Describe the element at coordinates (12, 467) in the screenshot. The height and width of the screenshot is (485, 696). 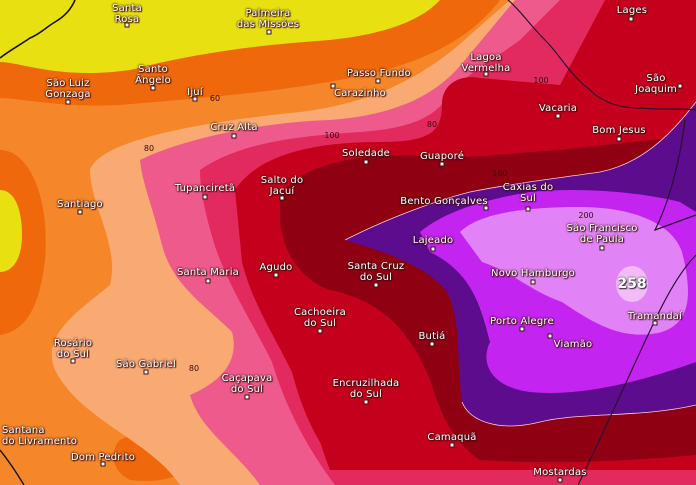
I see `country-border` at that location.